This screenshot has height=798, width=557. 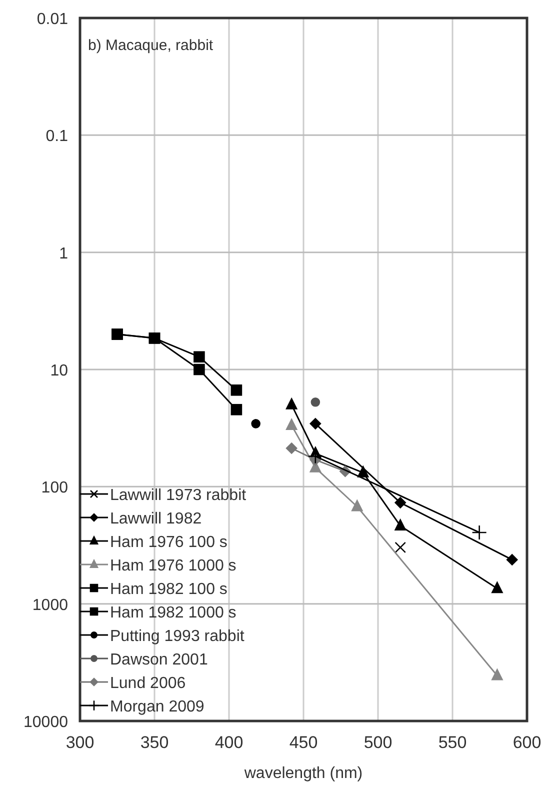 What do you see at coordinates (59, 371) in the screenshot?
I see `y-tick-label: 10` at bounding box center [59, 371].